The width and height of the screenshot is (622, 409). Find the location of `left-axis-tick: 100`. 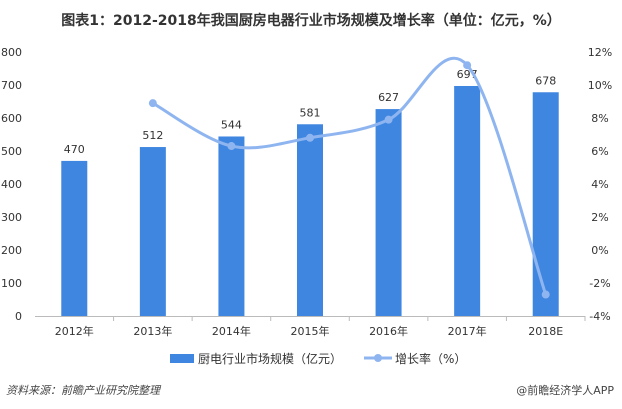

left-axis-tick: 100 is located at coordinates (11, 283).